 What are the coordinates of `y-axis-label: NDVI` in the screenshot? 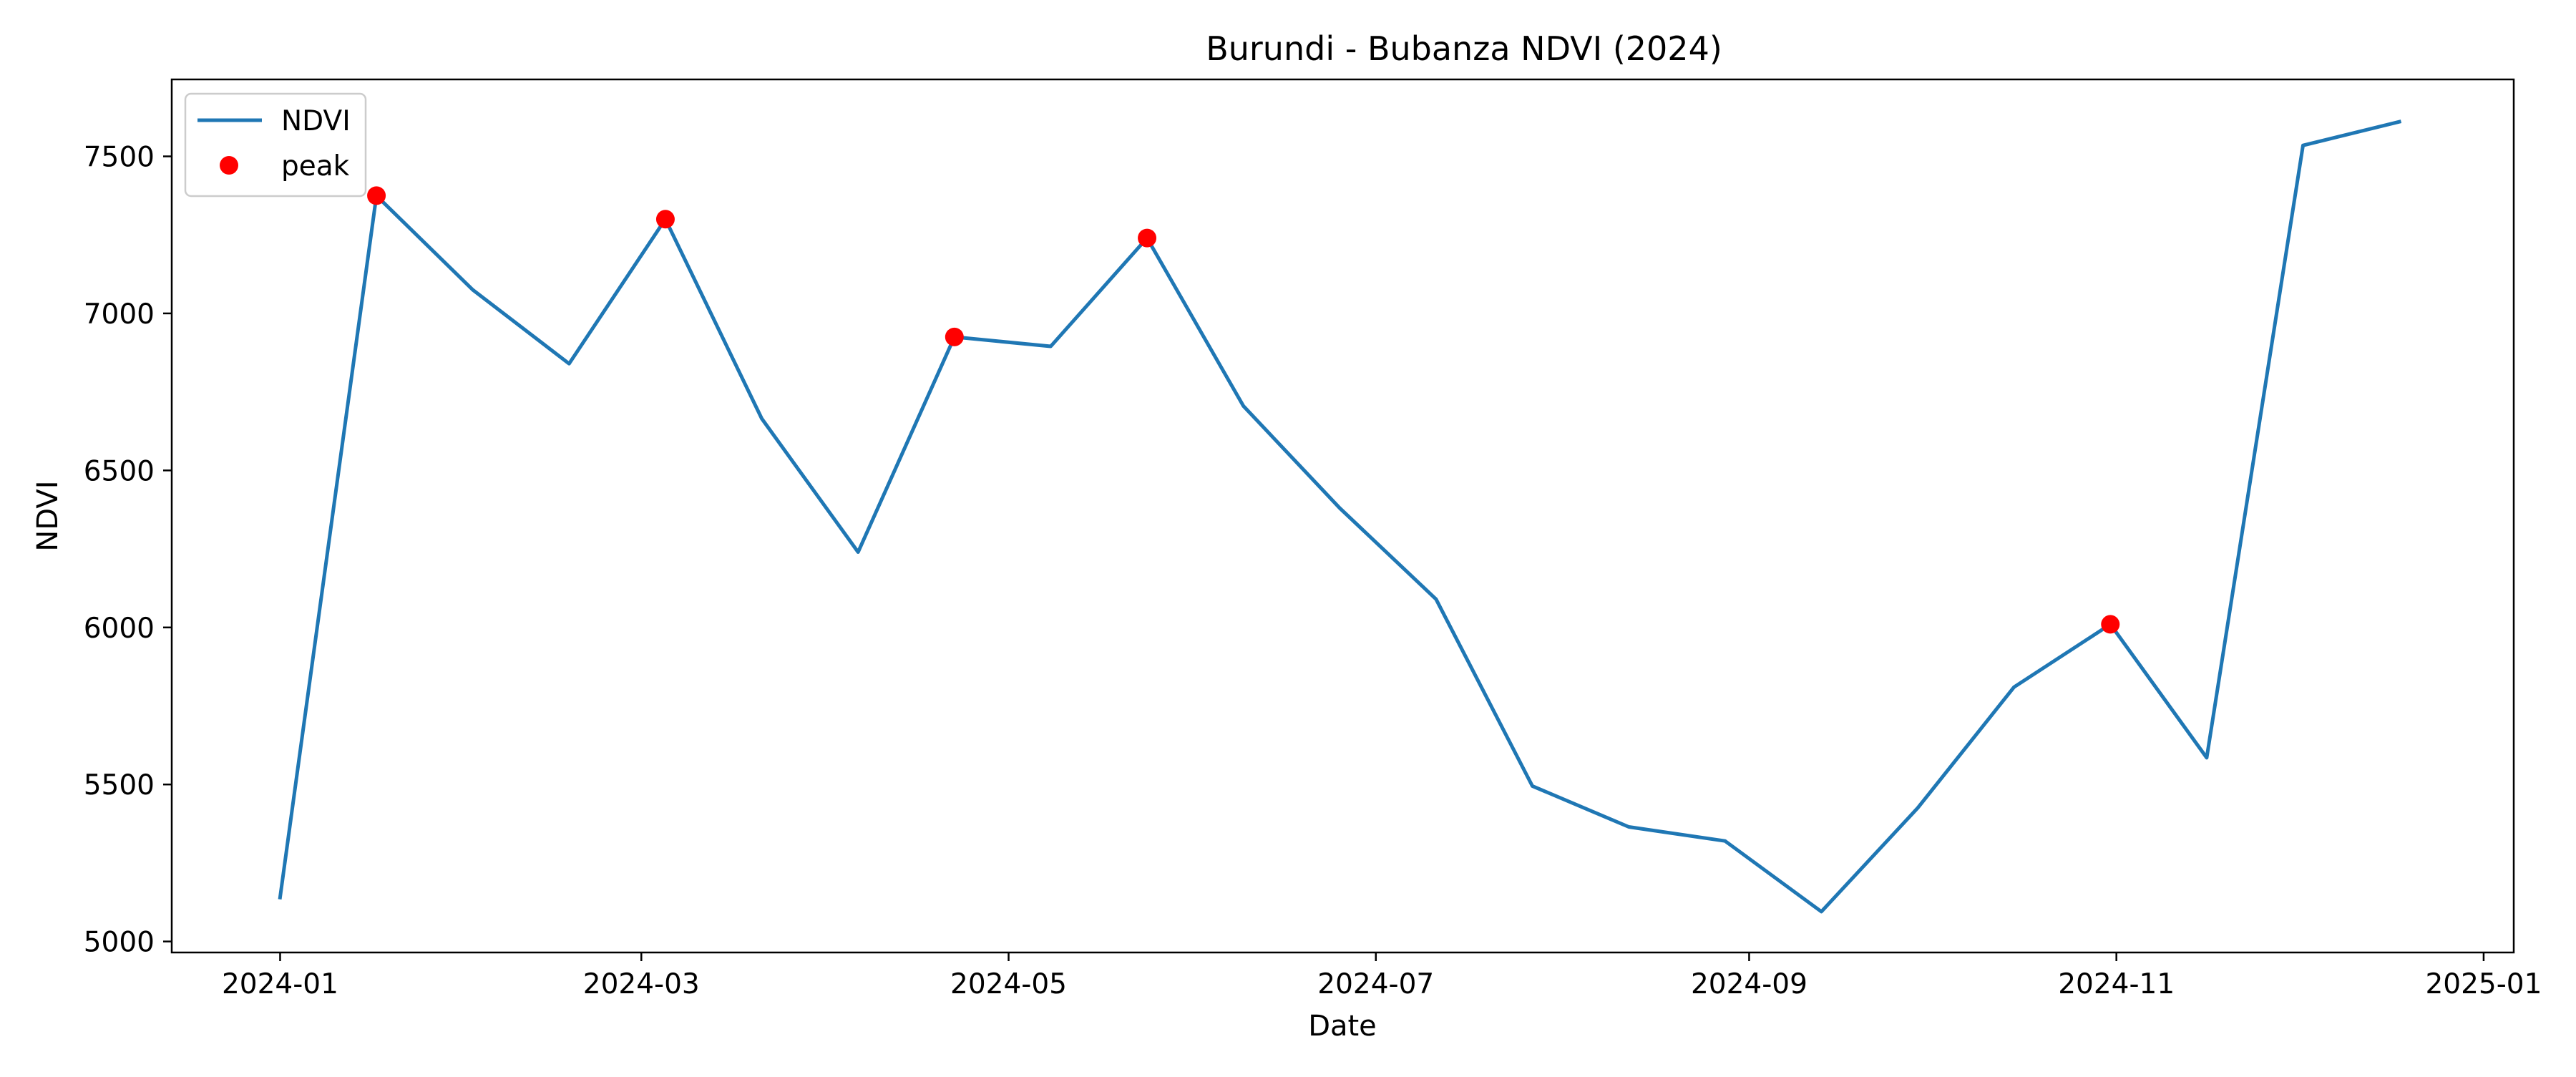 It's located at (48, 515).